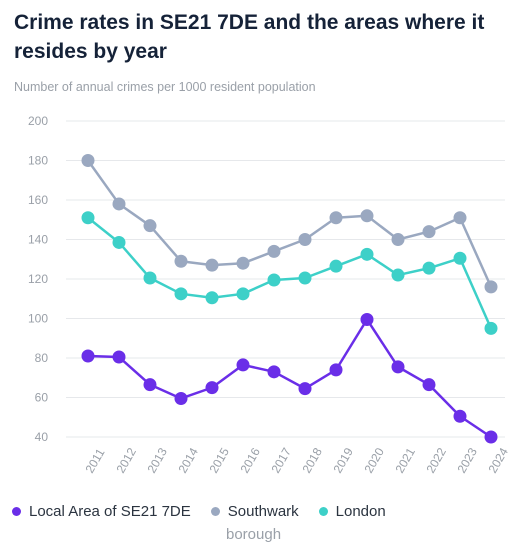 Image resolution: width=520 pixels, height=560 pixels. What do you see at coordinates (38, 319) in the screenshot?
I see `y-tick-label: 100` at bounding box center [38, 319].